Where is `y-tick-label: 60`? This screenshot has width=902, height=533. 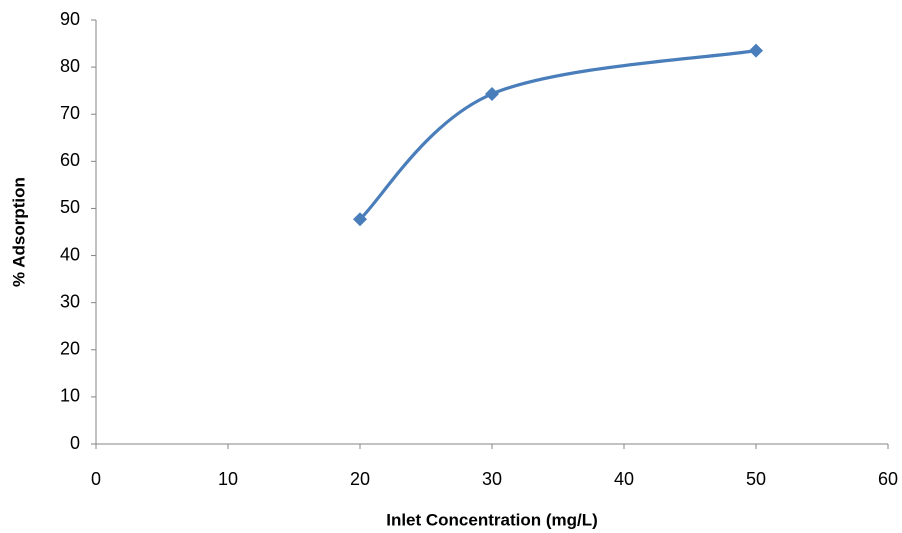 y-tick-label: 60 is located at coordinates (70, 160).